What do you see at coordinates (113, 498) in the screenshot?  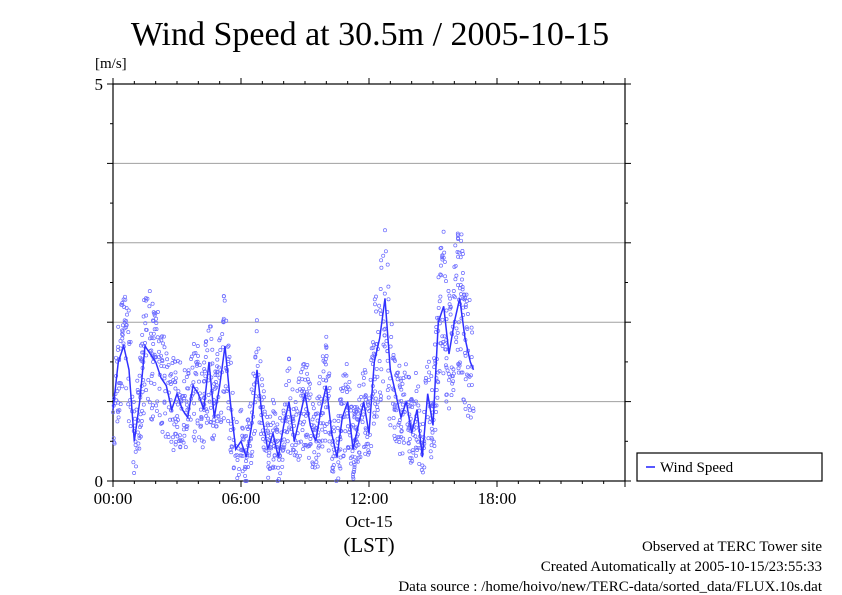 I see `x-tick-label: 00:00` at bounding box center [113, 498].